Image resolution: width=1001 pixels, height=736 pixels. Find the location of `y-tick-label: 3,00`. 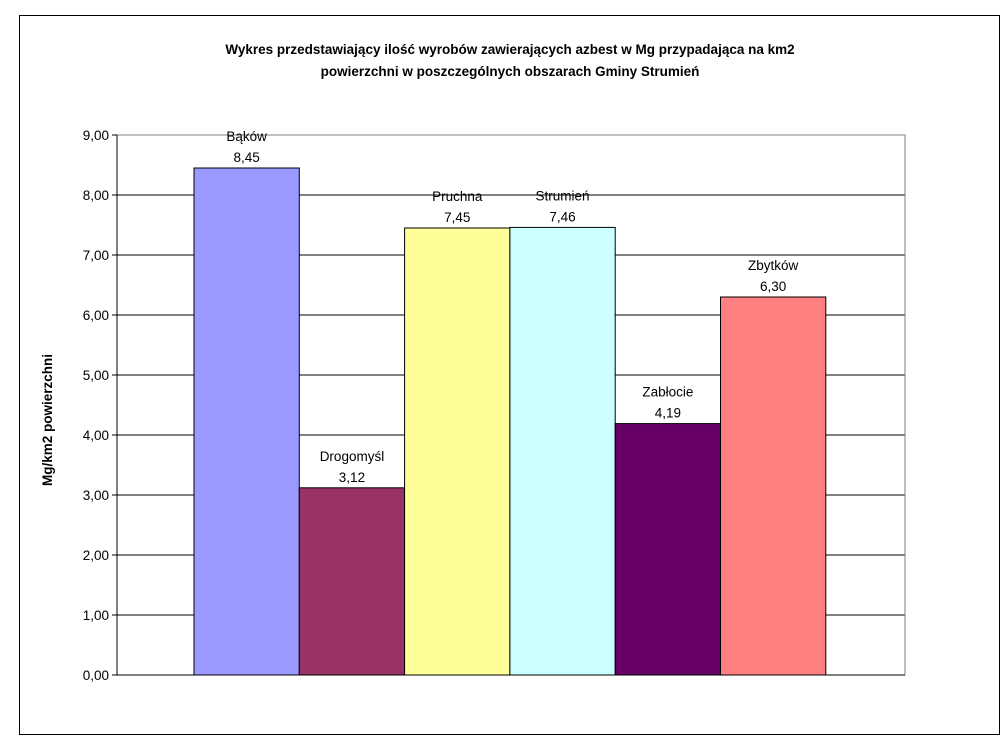

y-tick-label: 3,00 is located at coordinates (96, 495).